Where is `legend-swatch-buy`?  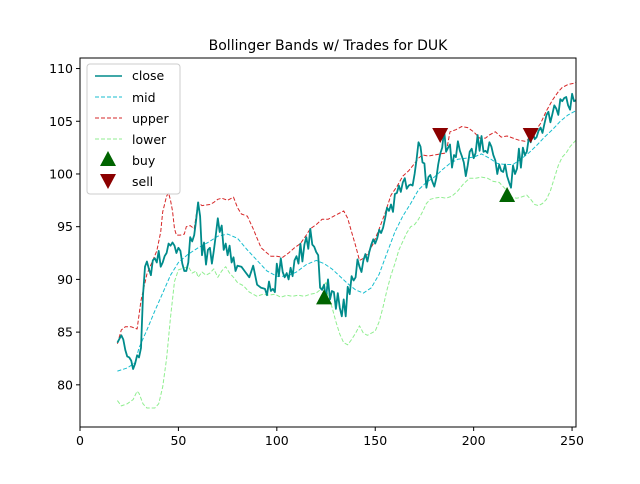
legend-swatch-buy is located at coordinates (108, 158).